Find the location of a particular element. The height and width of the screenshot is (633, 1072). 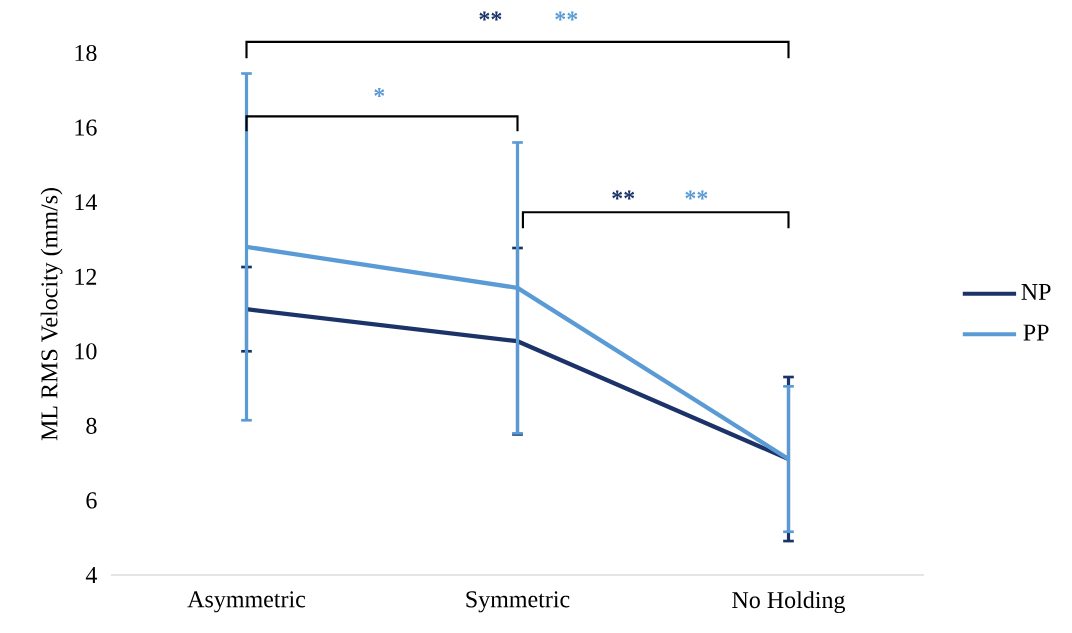

y-tick-label: 10 is located at coordinates (86, 351).